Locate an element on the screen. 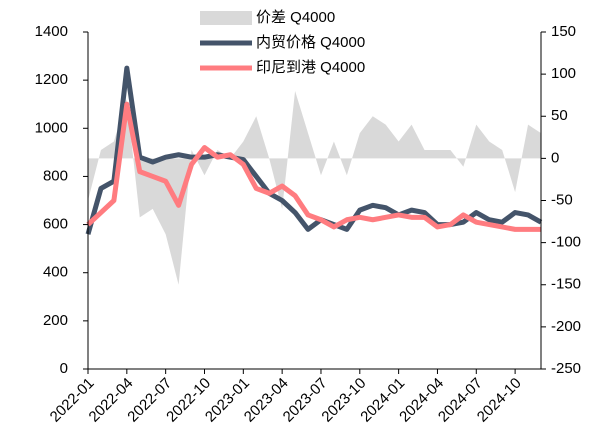  y2-tick-label: -50 is located at coordinates (562, 199).